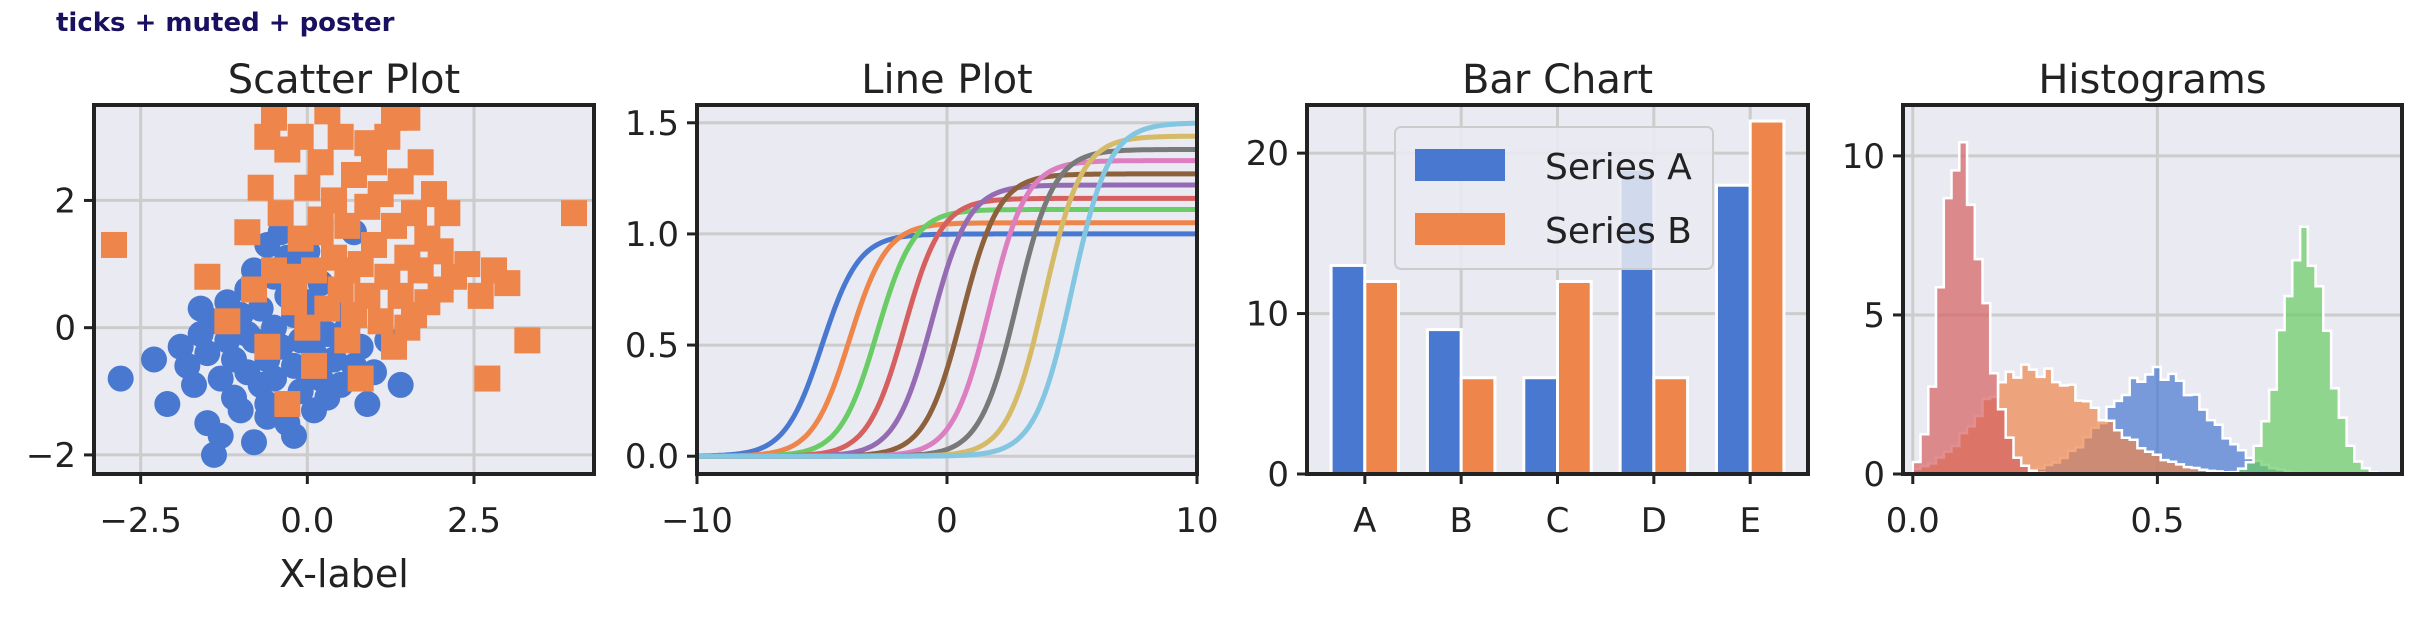  What do you see at coordinates (1874, 316) in the screenshot?
I see `y-tick-label: 5` at bounding box center [1874, 316].